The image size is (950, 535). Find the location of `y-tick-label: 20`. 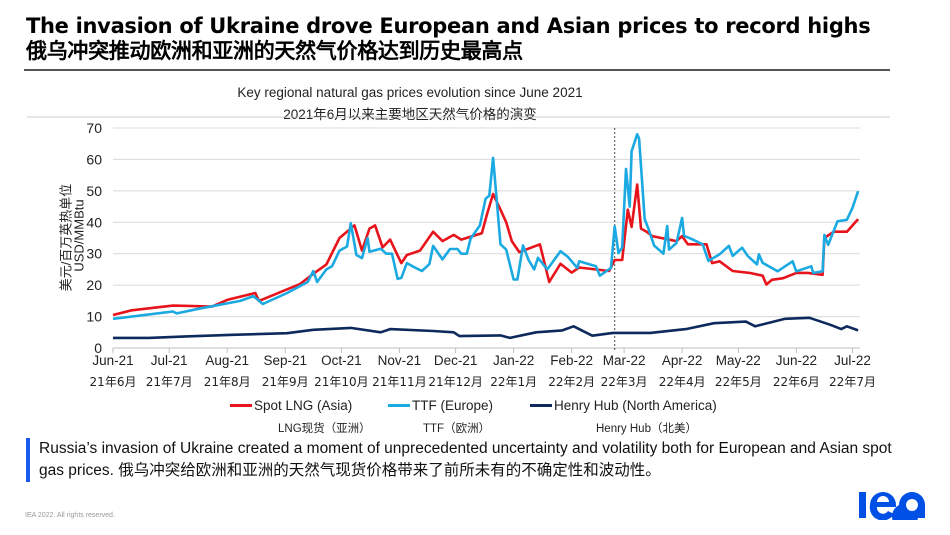

y-tick-label: 20 is located at coordinates (94, 285).